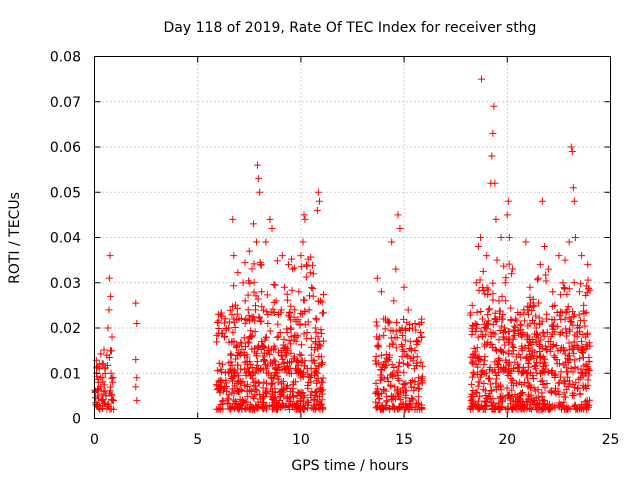 The height and width of the screenshot is (480, 640). What do you see at coordinates (65, 193) in the screenshot?
I see `y-tick-label: 0.05` at bounding box center [65, 193].